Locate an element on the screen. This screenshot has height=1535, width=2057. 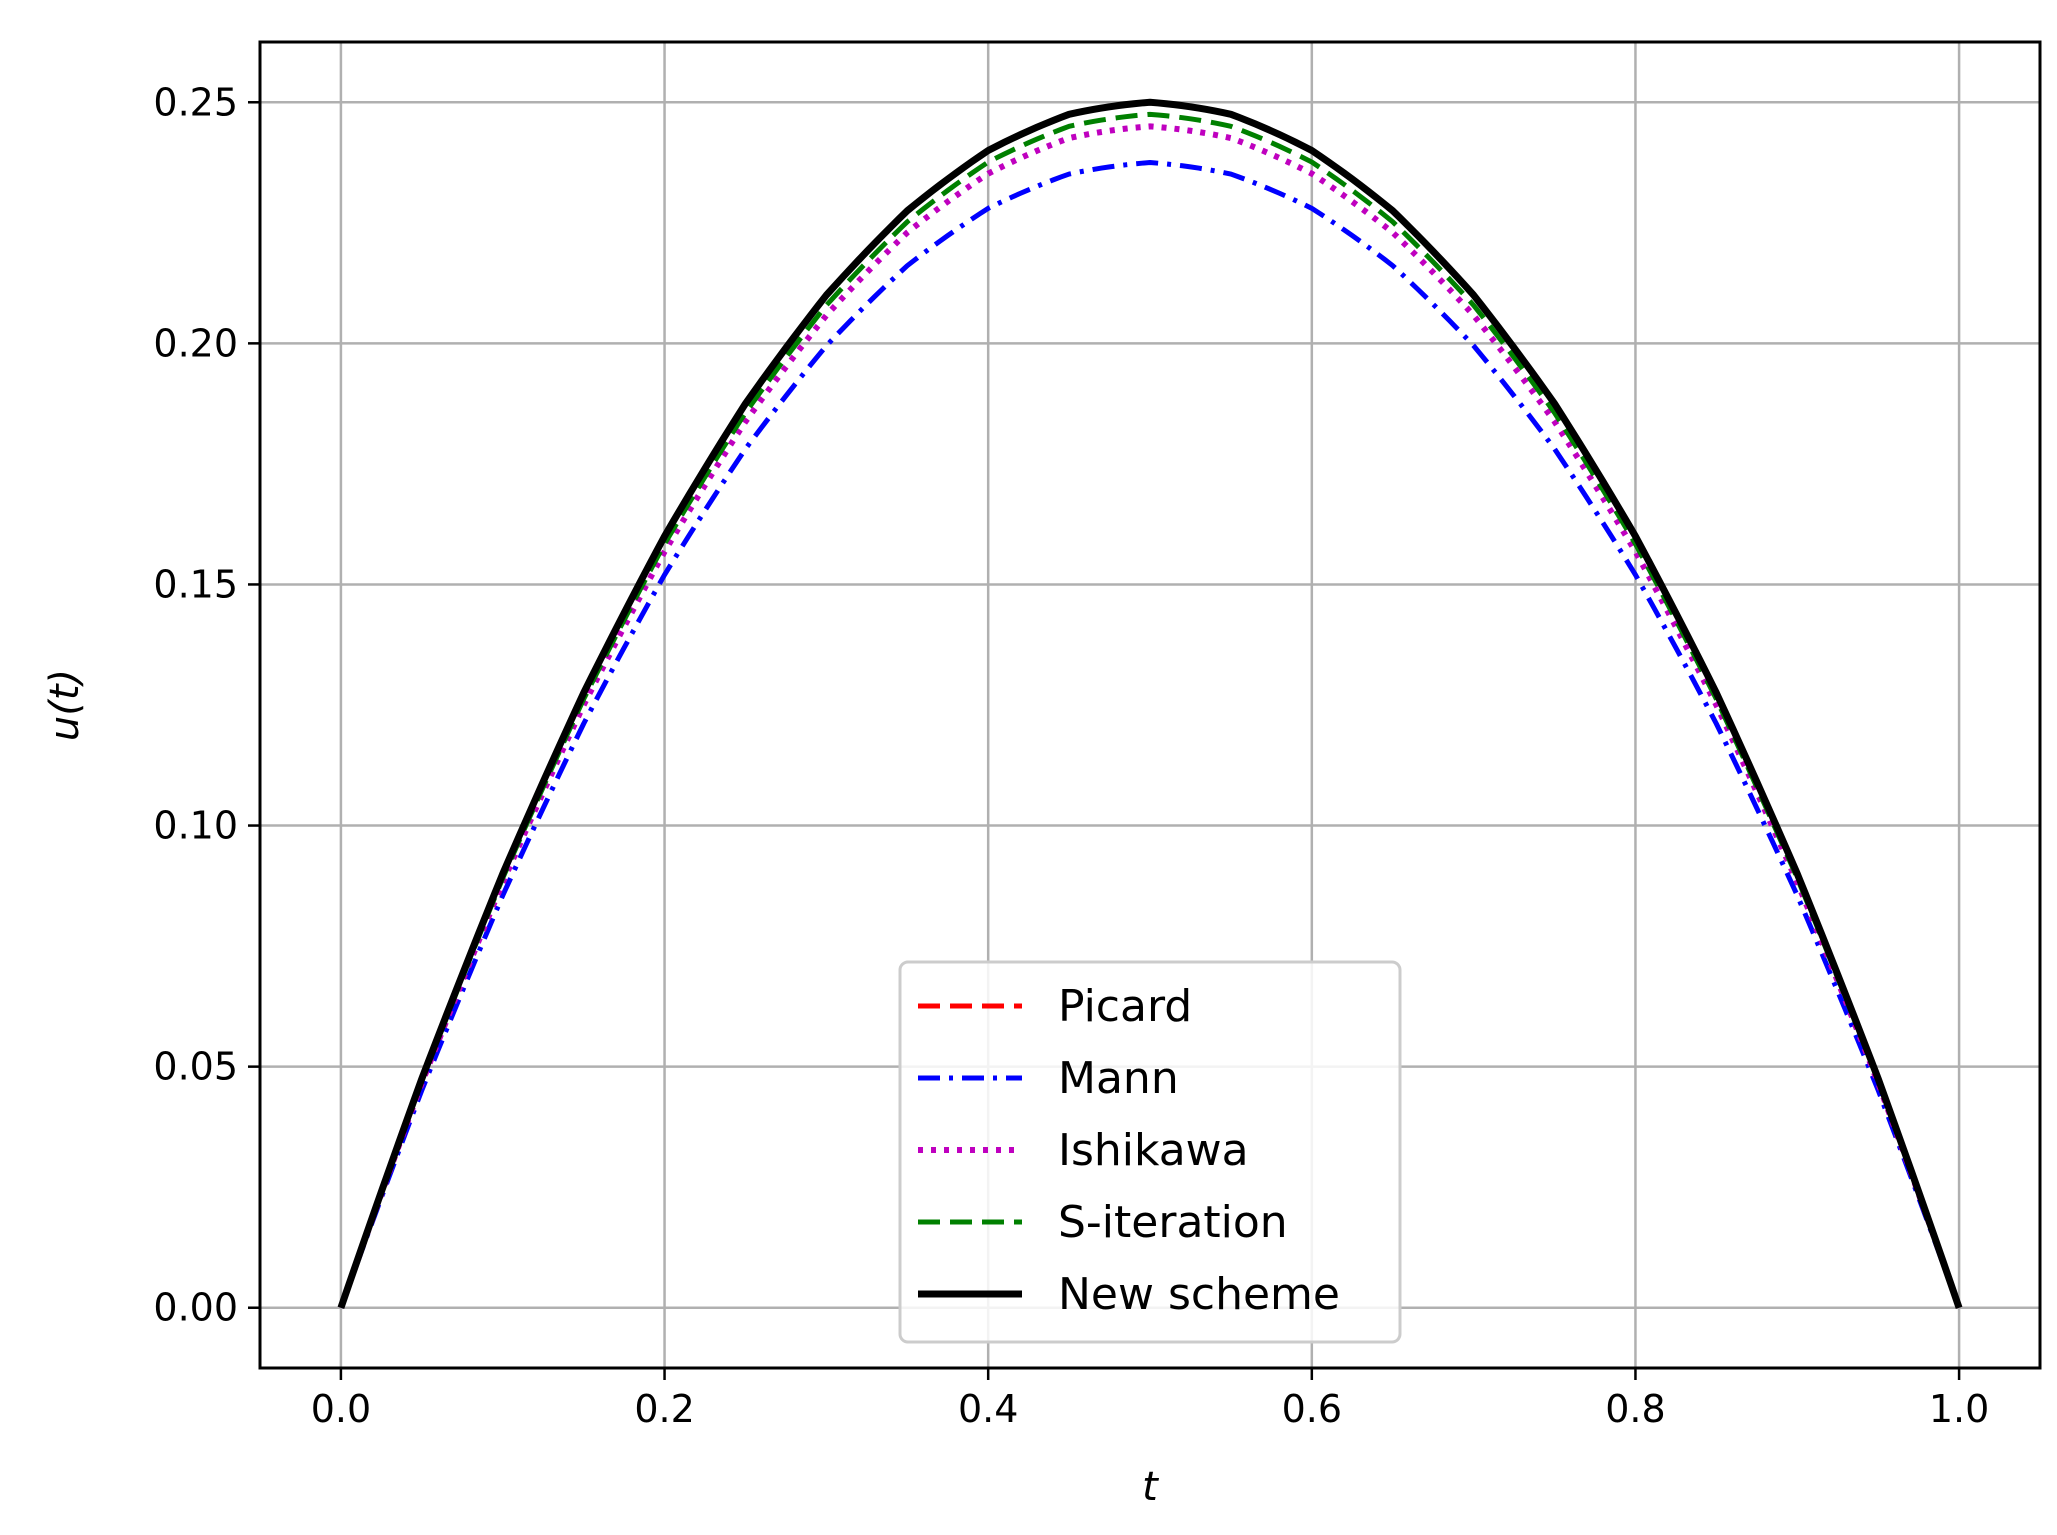
y-tick-label: 0.10 is located at coordinates (195, 826).